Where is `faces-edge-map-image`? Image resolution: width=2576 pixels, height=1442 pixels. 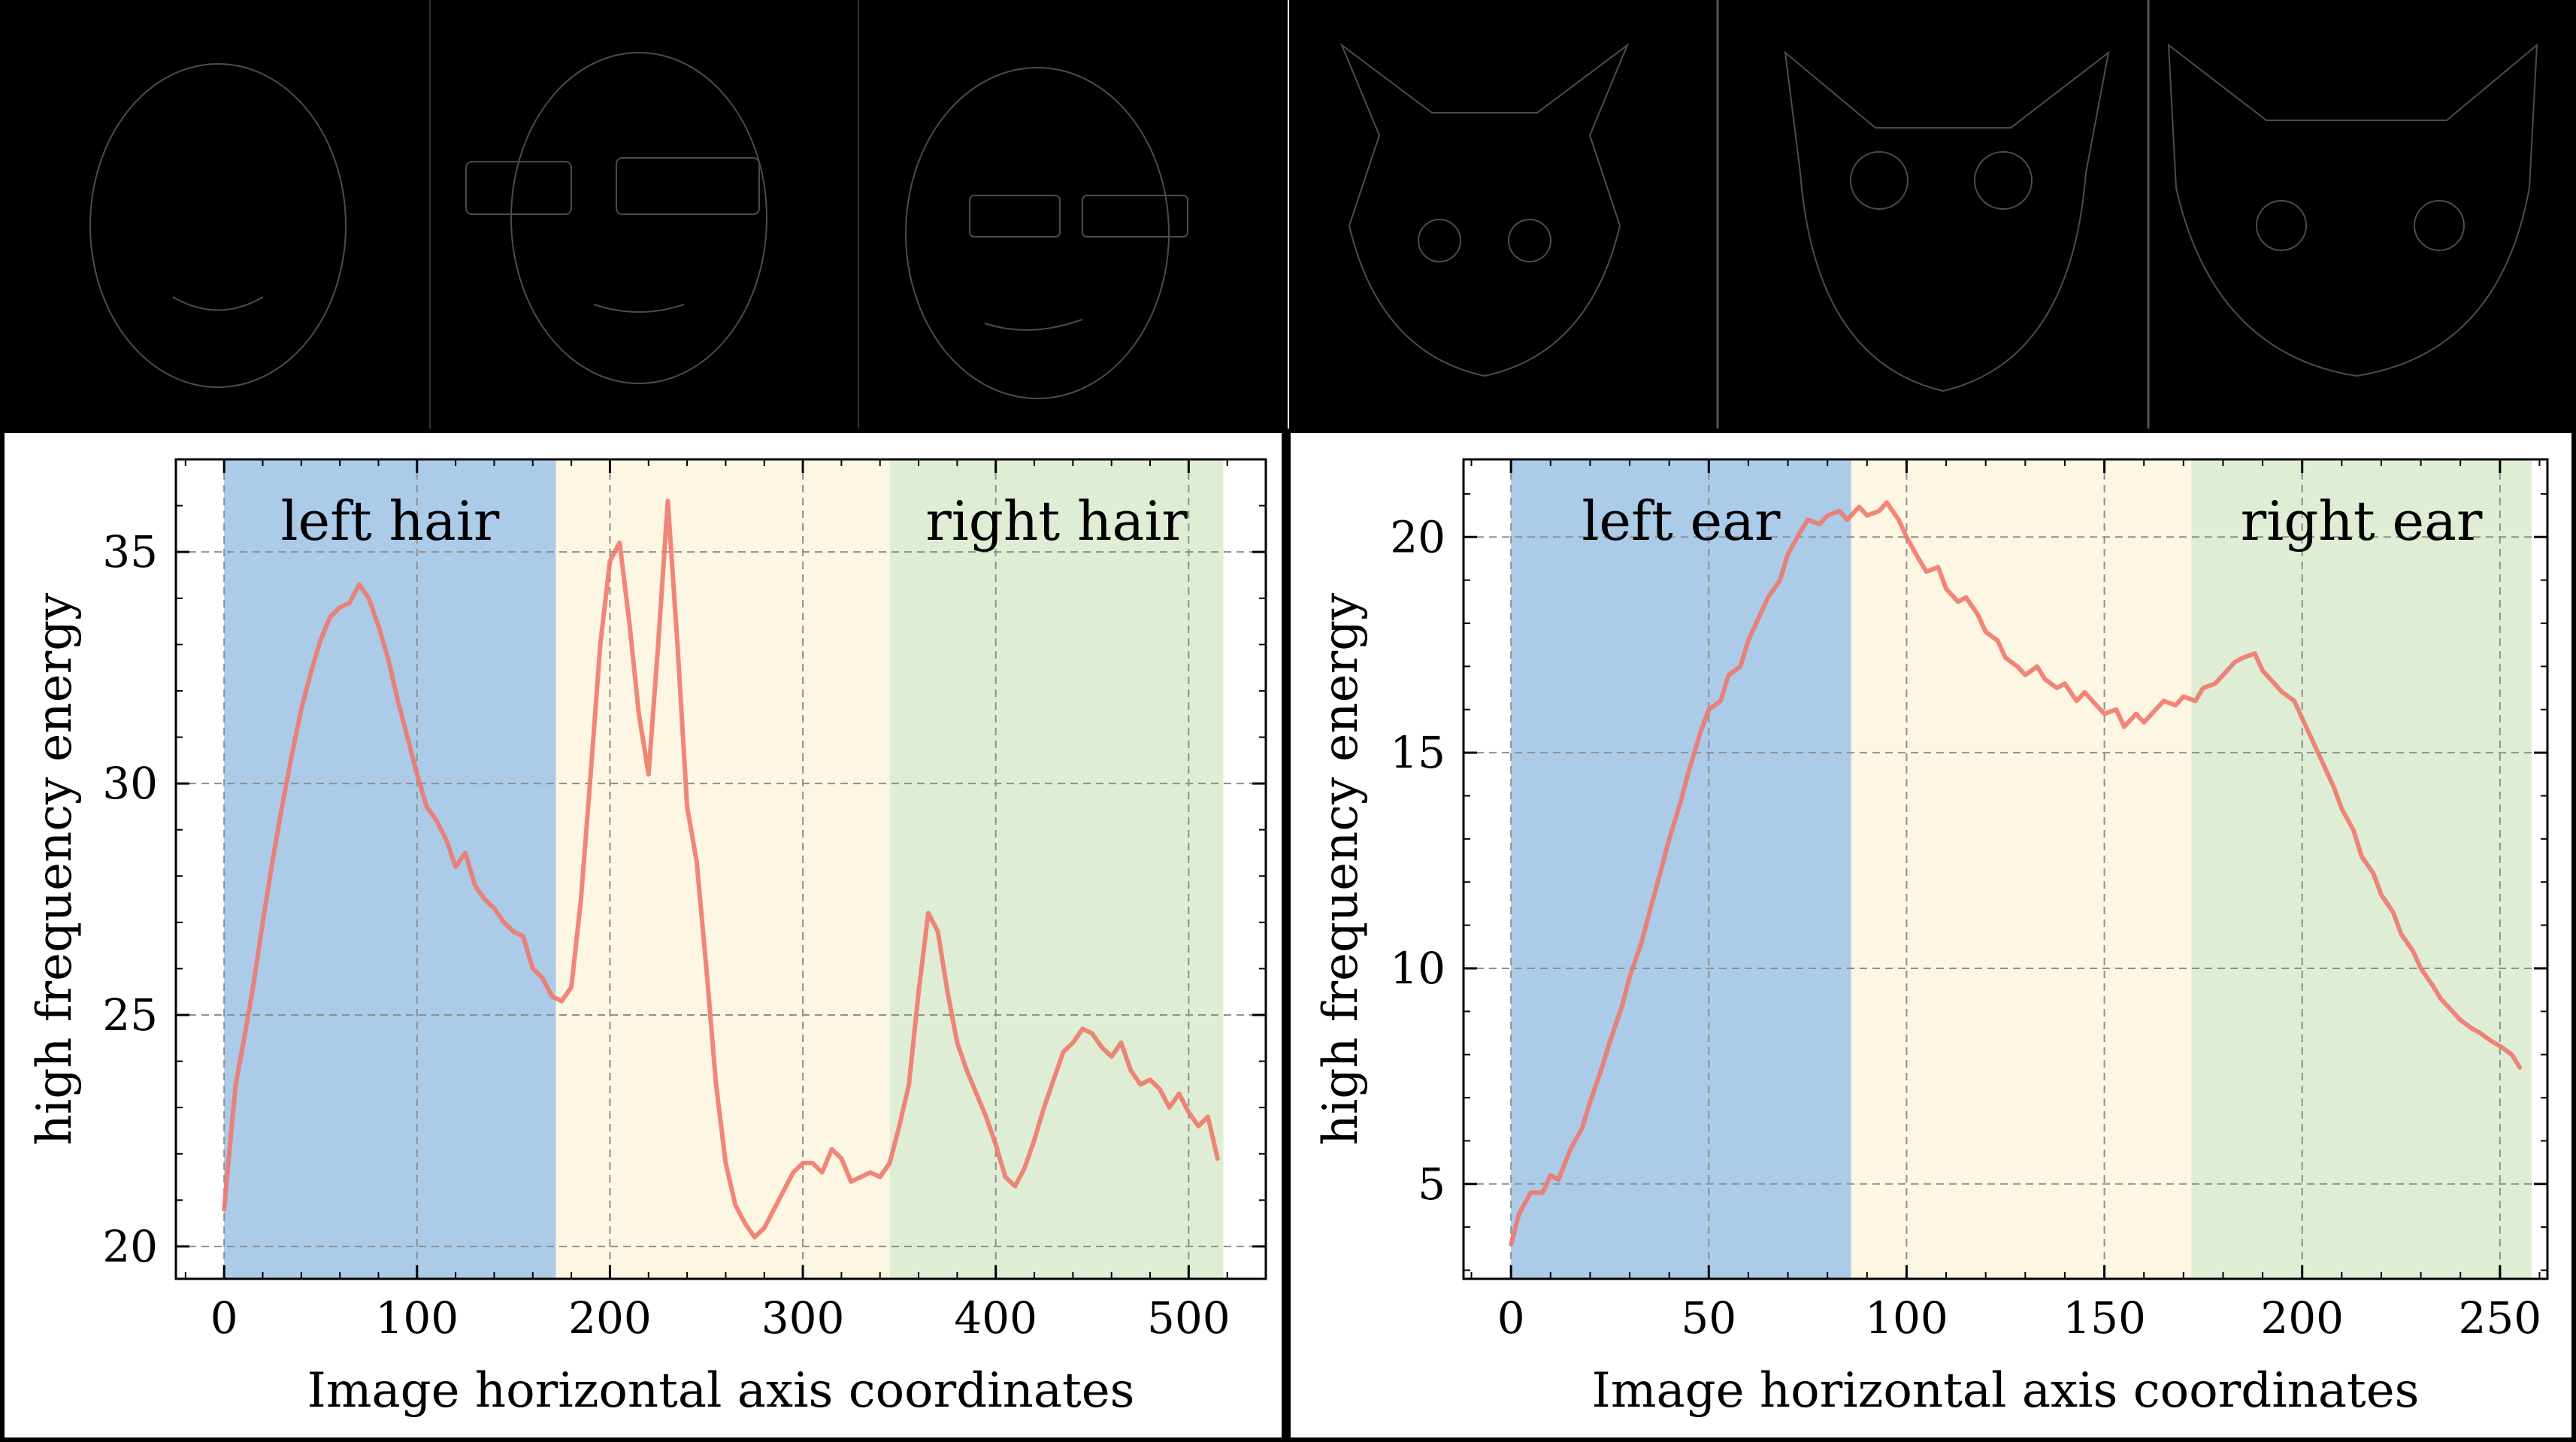 faces-edge-map-image is located at coordinates (644, 214).